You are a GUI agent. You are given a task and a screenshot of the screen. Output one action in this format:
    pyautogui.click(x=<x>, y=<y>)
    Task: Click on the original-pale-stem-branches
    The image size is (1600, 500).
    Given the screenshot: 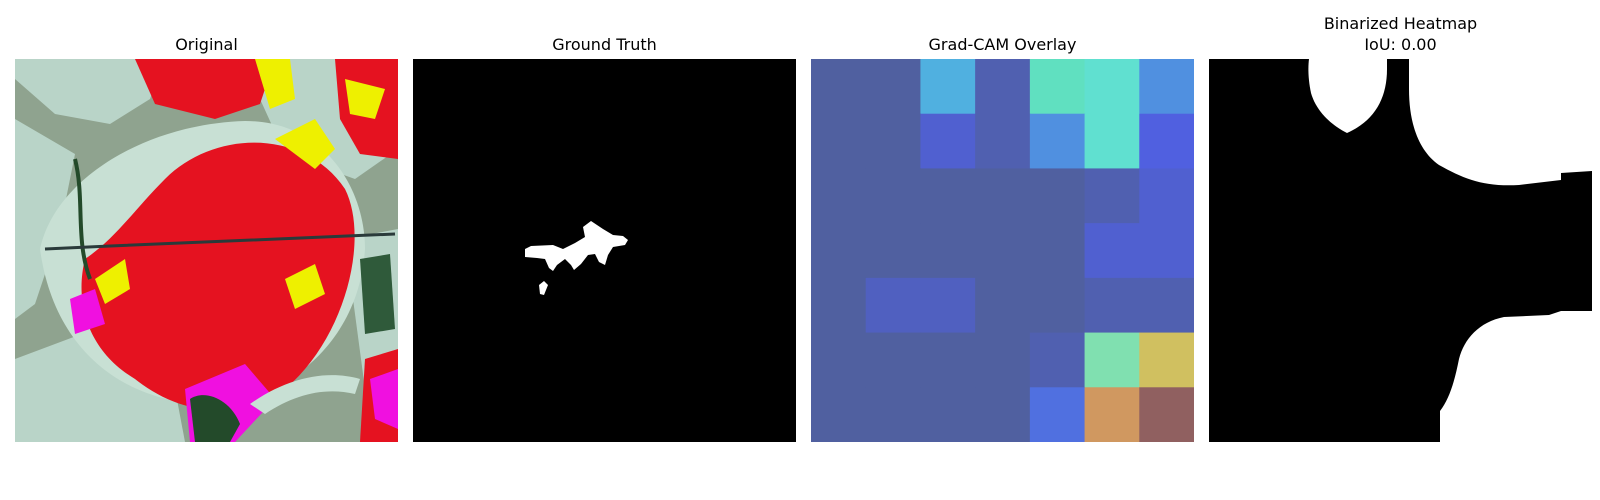 What is the action you would take?
    pyautogui.click(x=305, y=394)
    